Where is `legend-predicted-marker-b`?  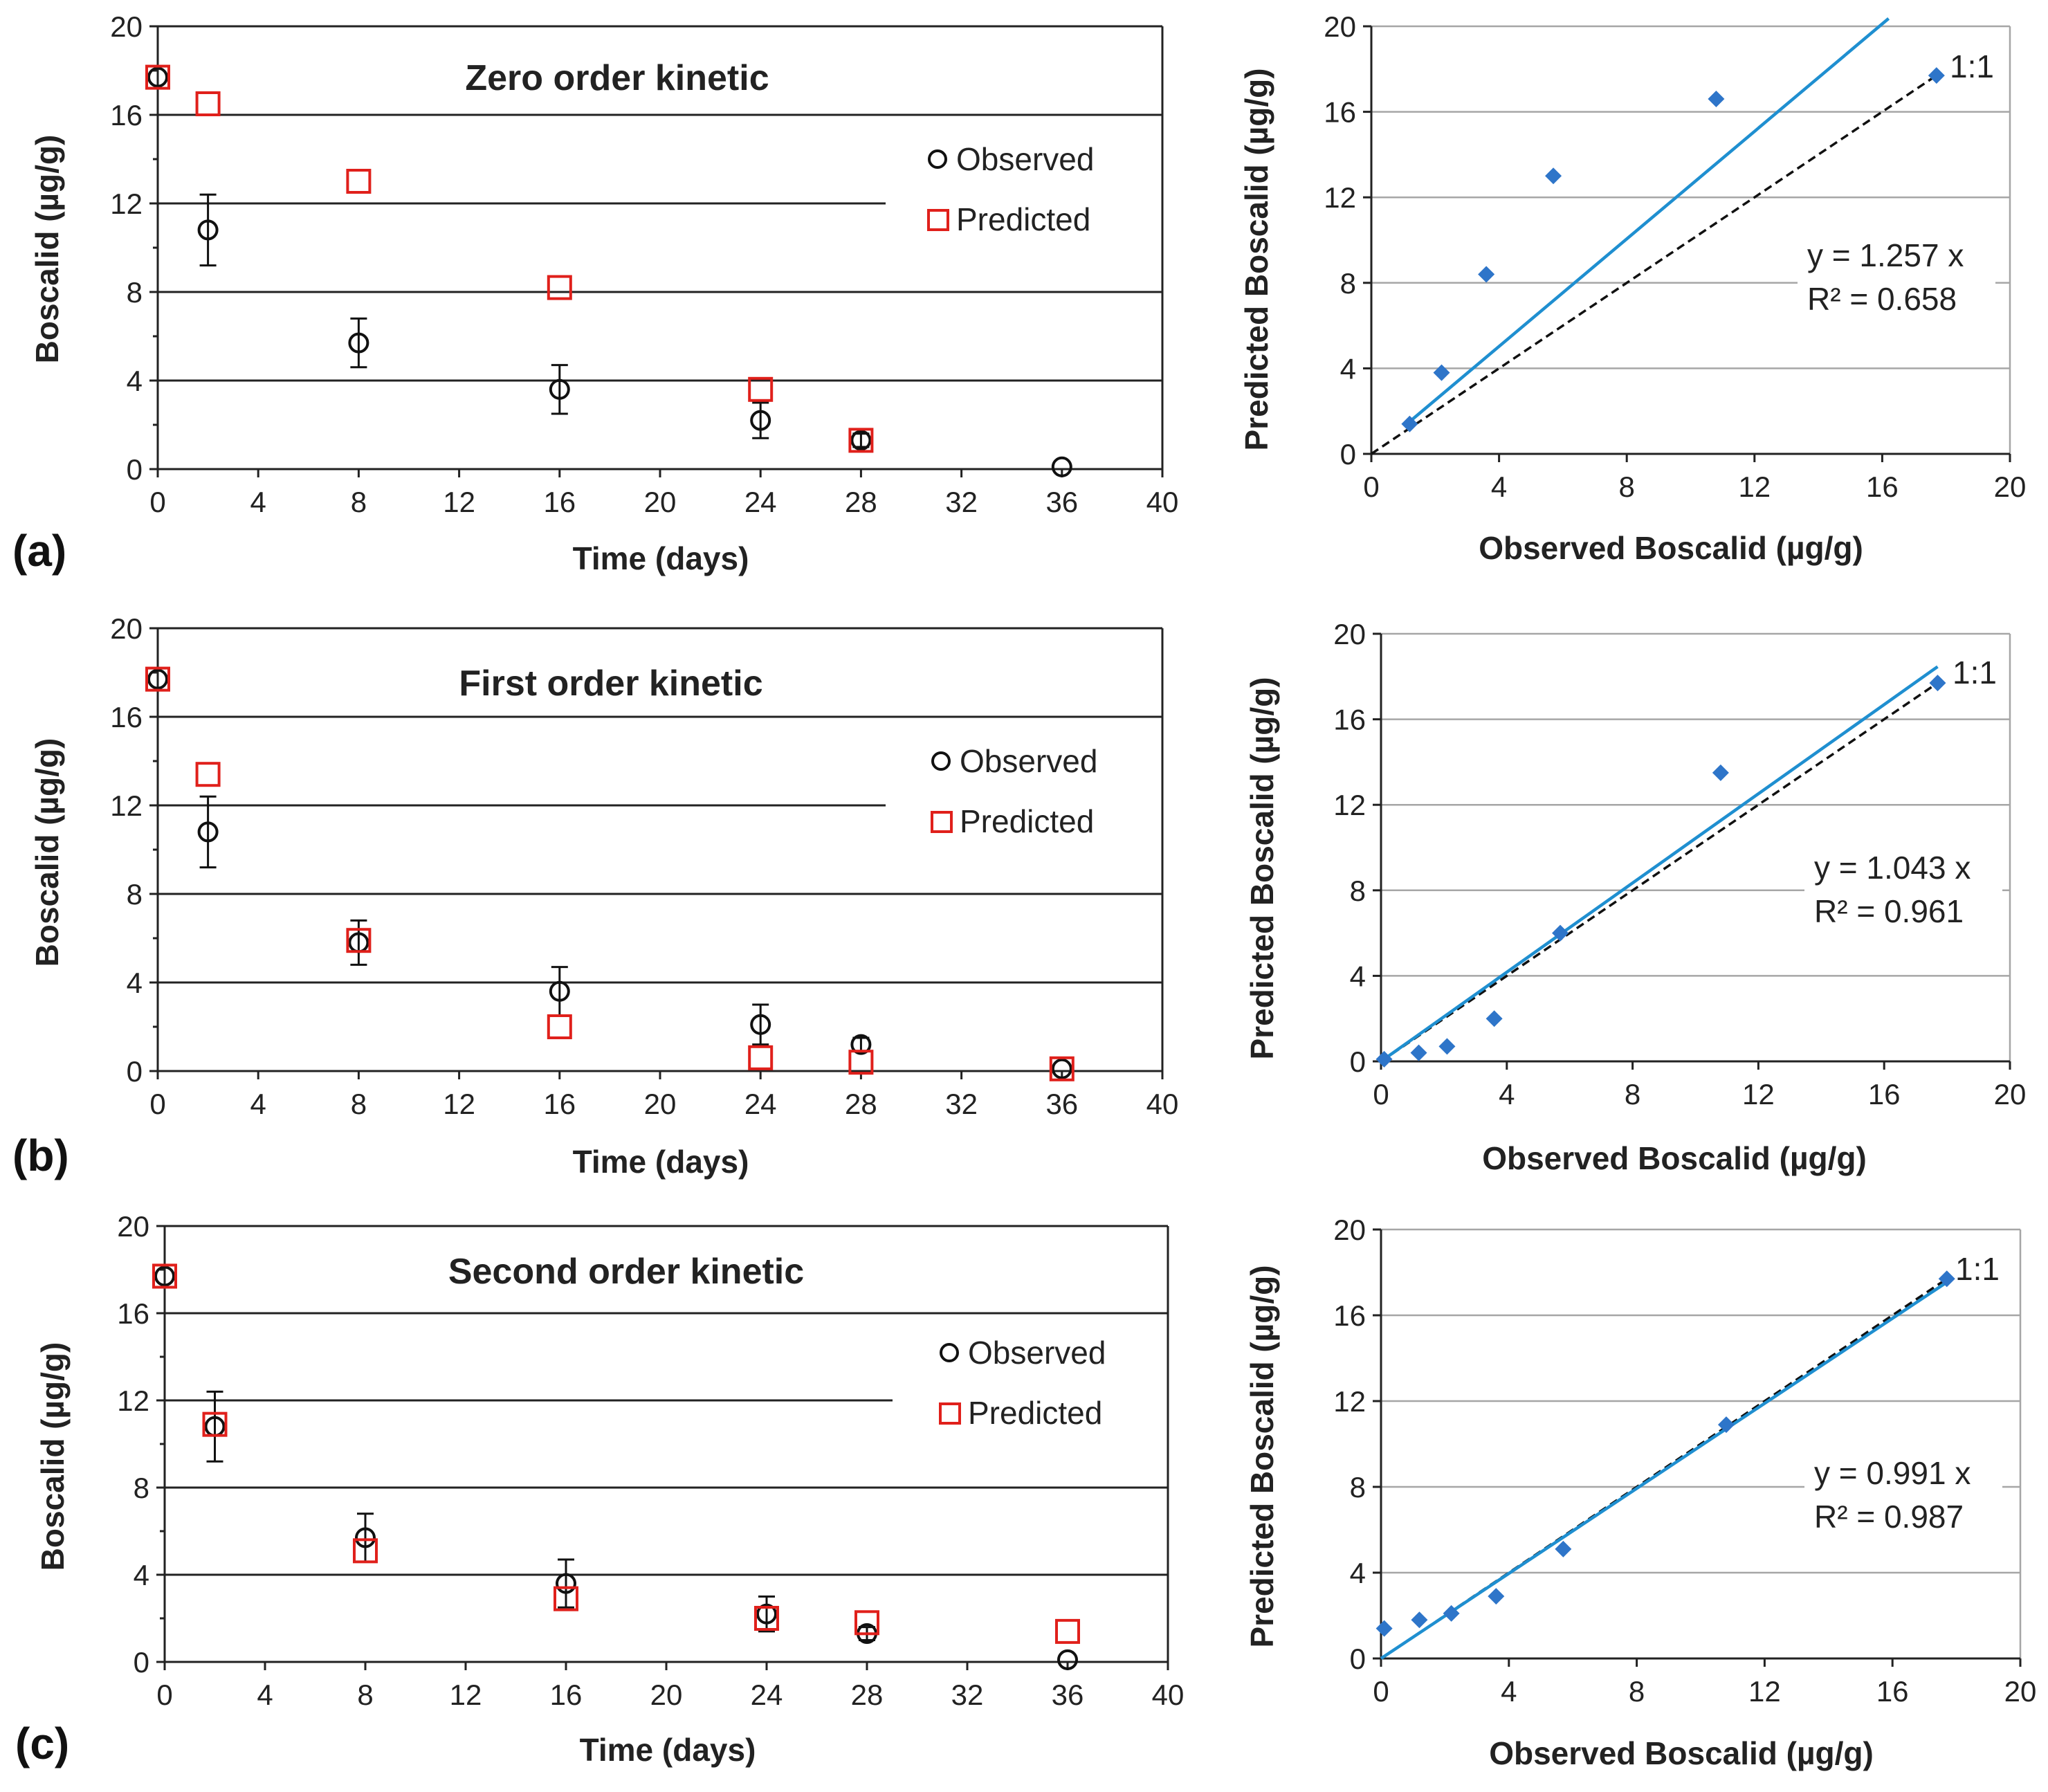 legend-predicted-marker-b is located at coordinates (942, 822).